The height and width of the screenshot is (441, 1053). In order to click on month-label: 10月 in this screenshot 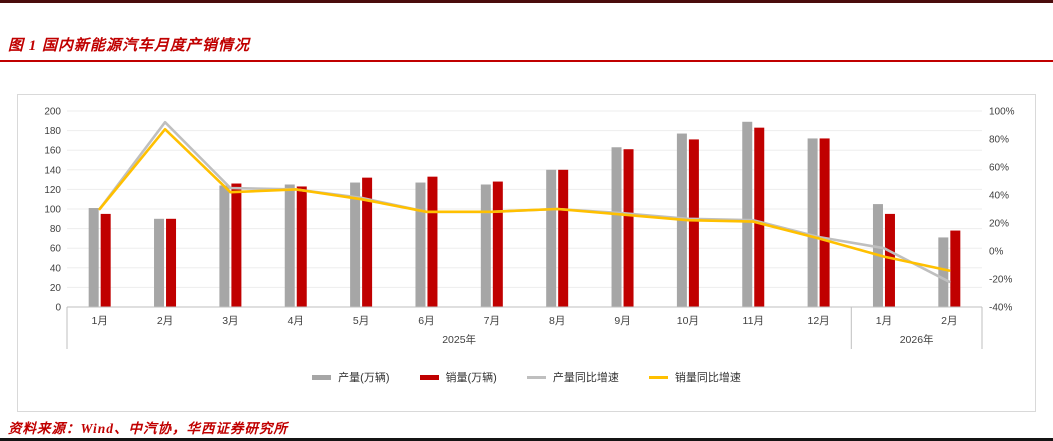, I will do `click(688, 321)`.